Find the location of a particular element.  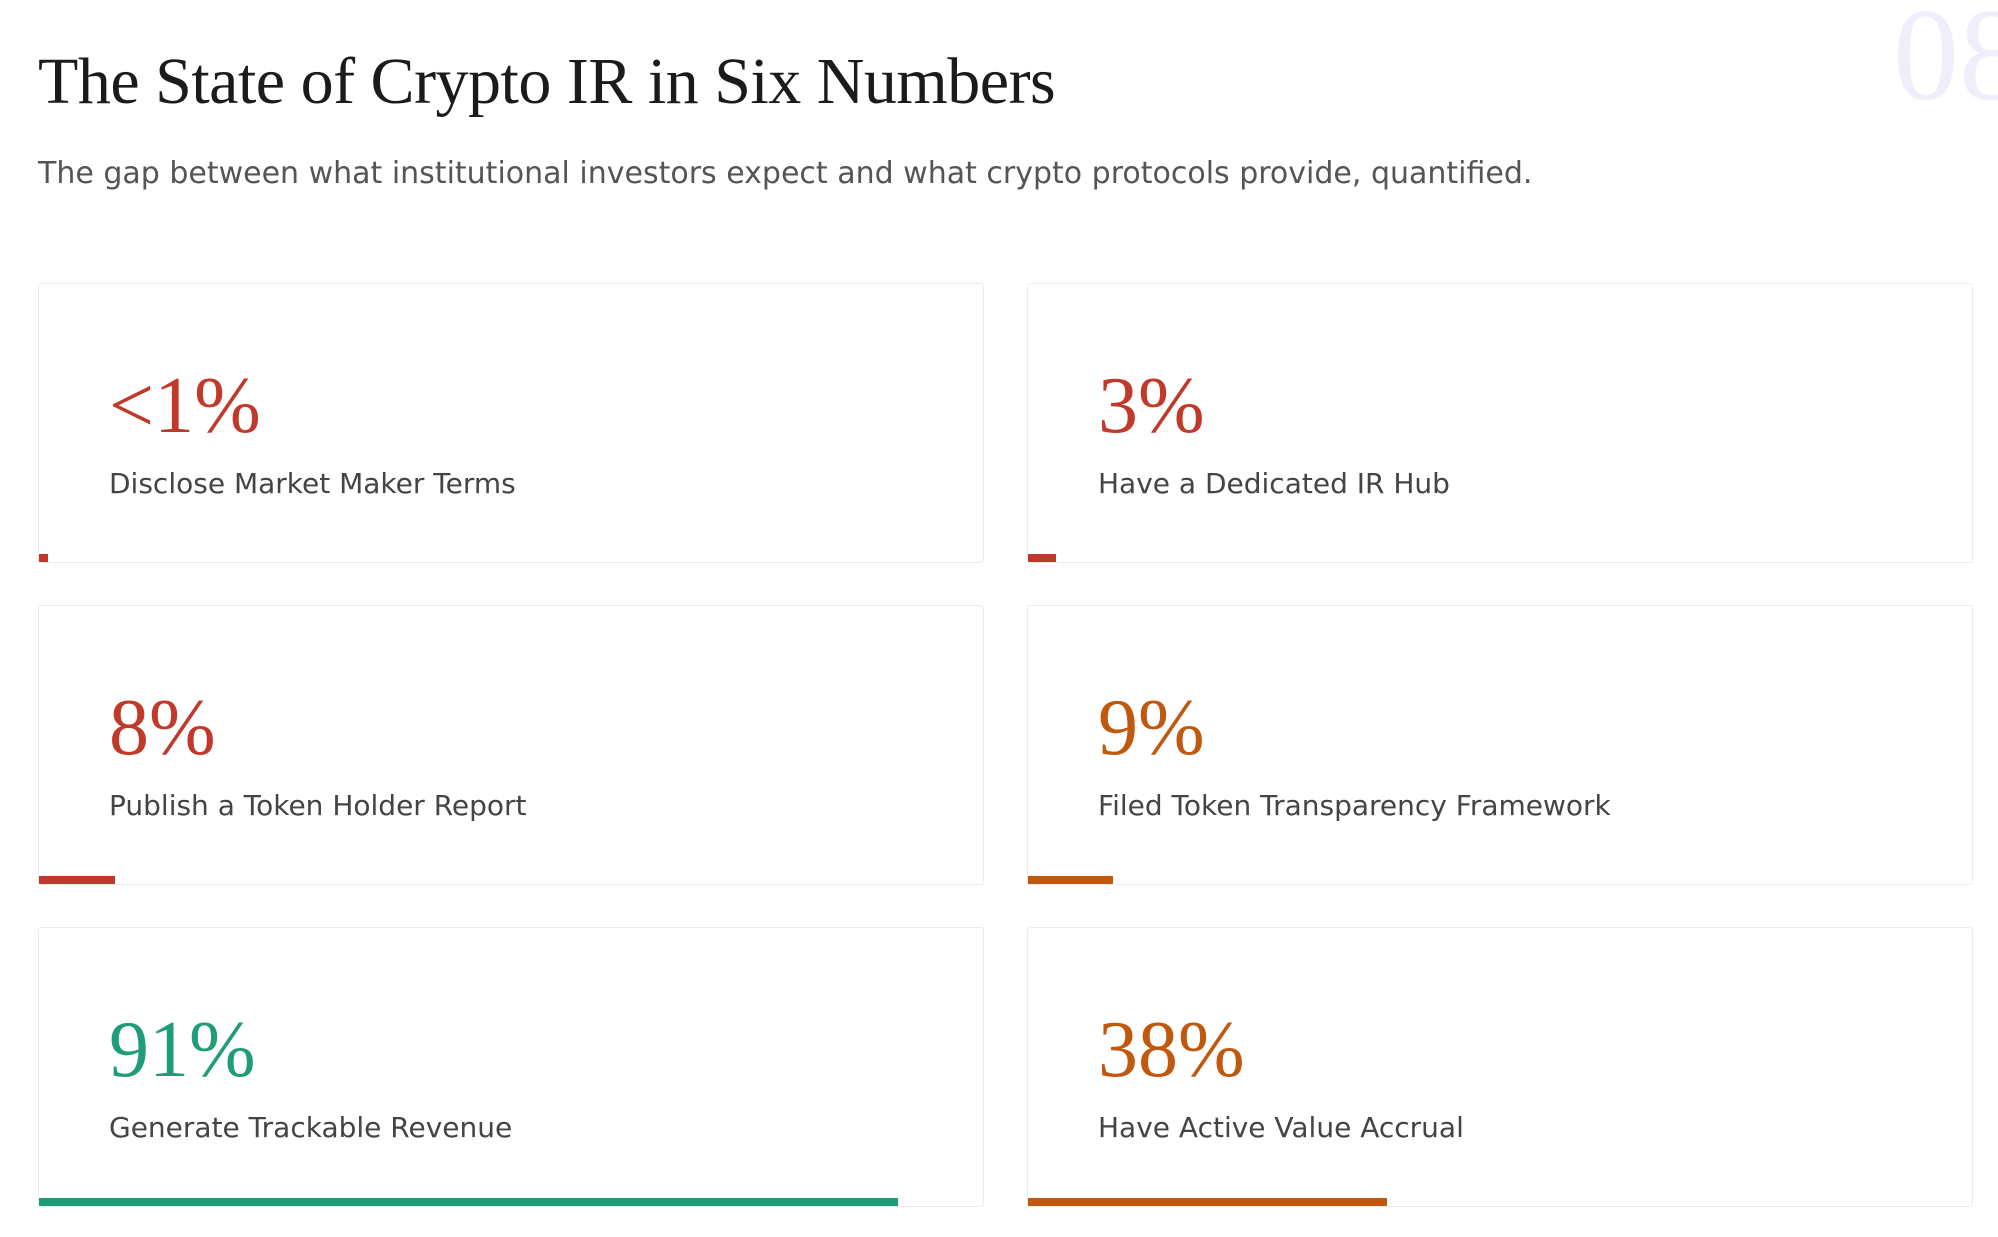

stat-label: Generate Trackable Revenue is located at coordinates (311, 1127).